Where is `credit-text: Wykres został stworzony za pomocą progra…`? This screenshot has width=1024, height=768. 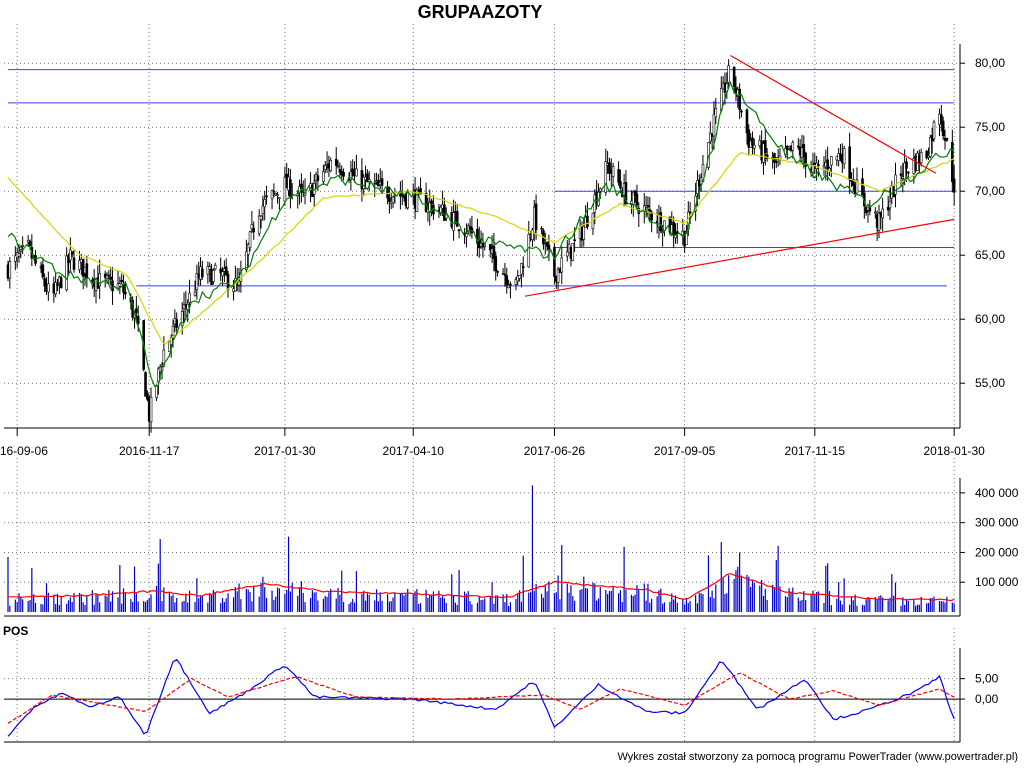
credit-text: Wykres został stworzony za pomocą progra… is located at coordinates (817, 757).